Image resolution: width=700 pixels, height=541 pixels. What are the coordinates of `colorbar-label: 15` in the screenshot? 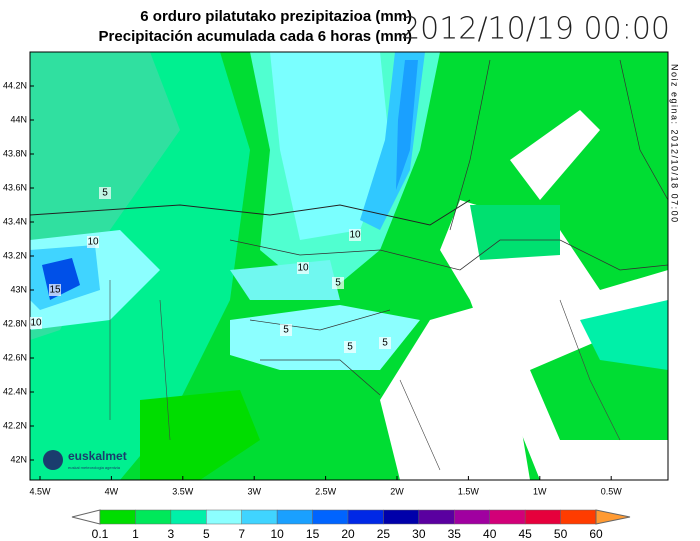 It's located at (313, 534).